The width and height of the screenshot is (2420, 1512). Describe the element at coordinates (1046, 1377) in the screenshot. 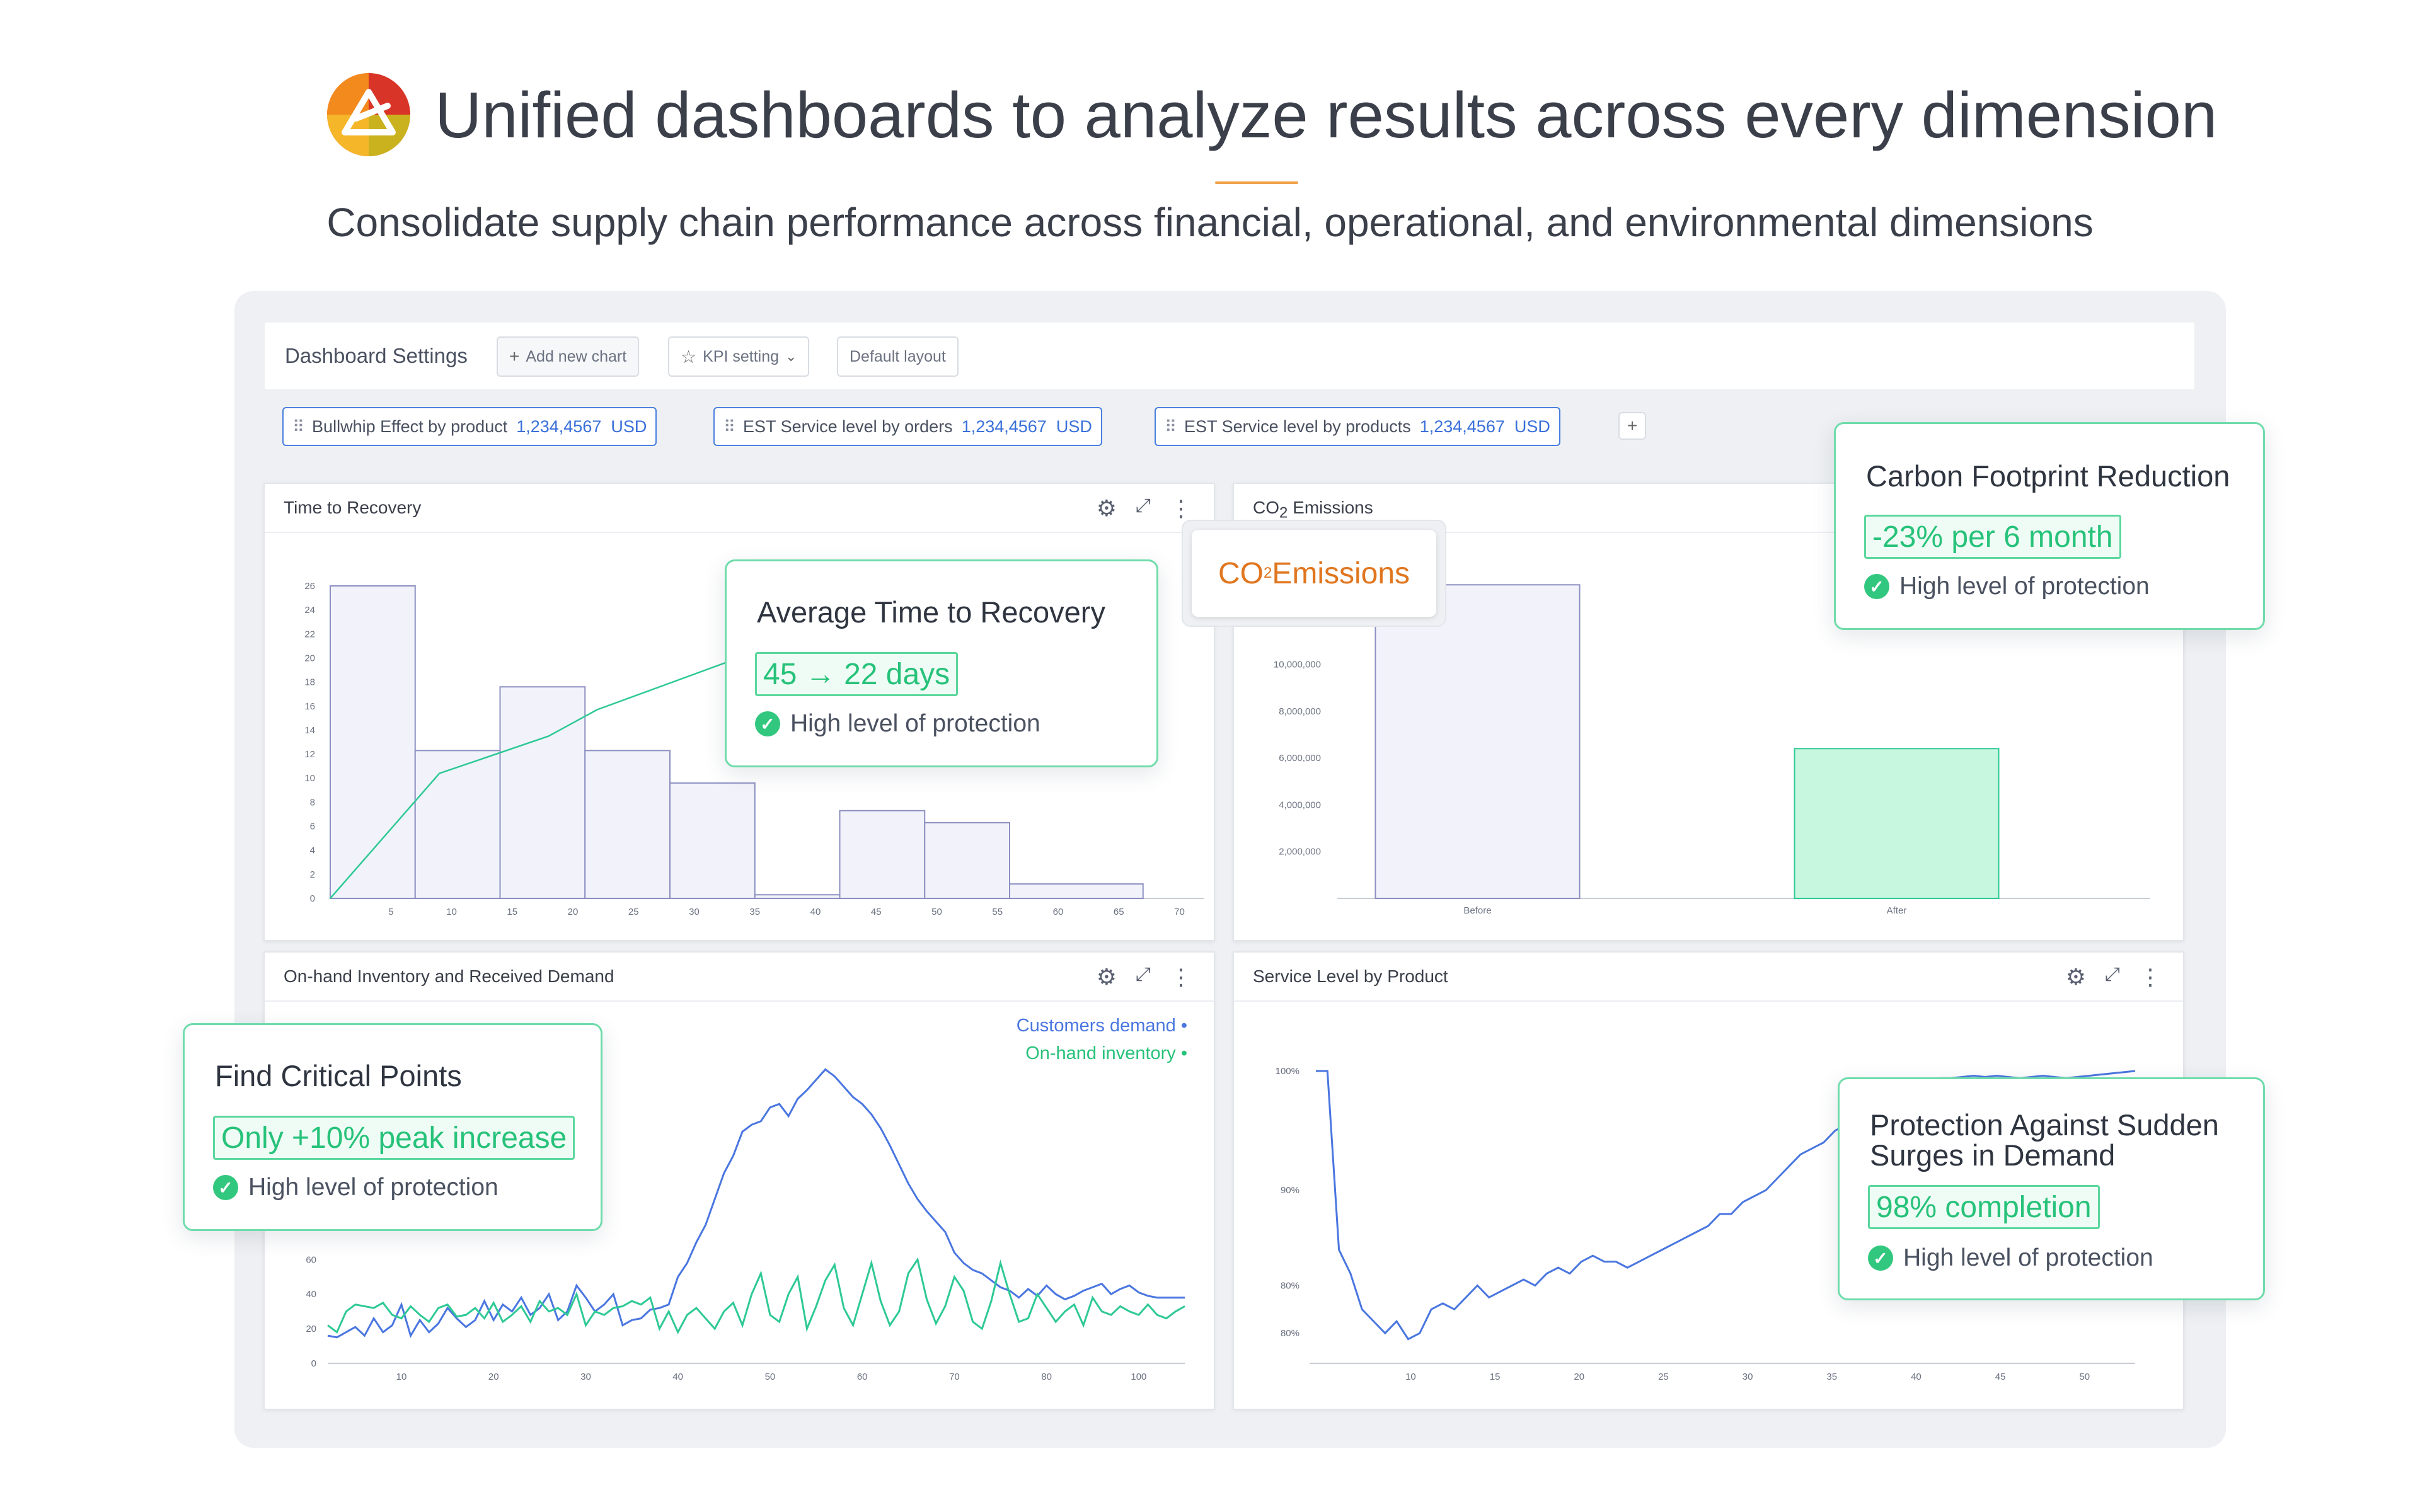

I see `x-tick-label: 80` at that location.